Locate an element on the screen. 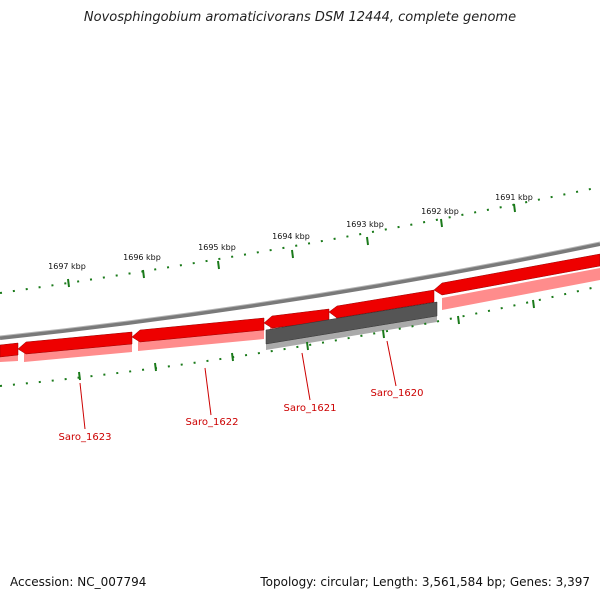 This screenshot has height=600, width=600. svg-text: Saro_1620 is located at coordinates (397, 393).